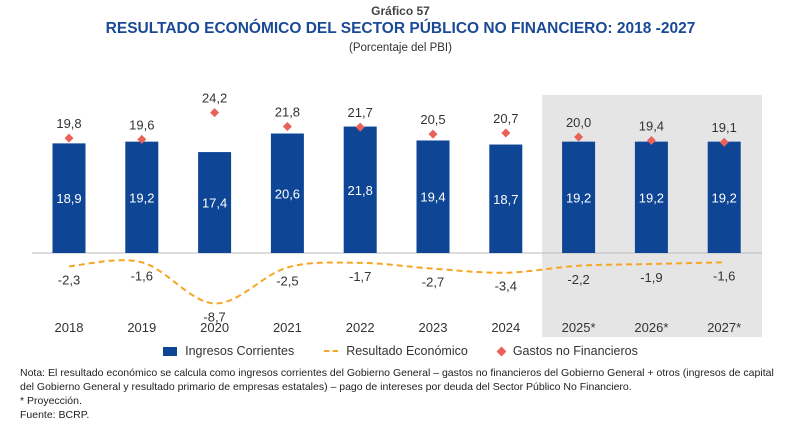 This screenshot has width=801, height=445. What do you see at coordinates (214, 98) in the screenshot?
I see `gastos-label: 24,2` at bounding box center [214, 98].